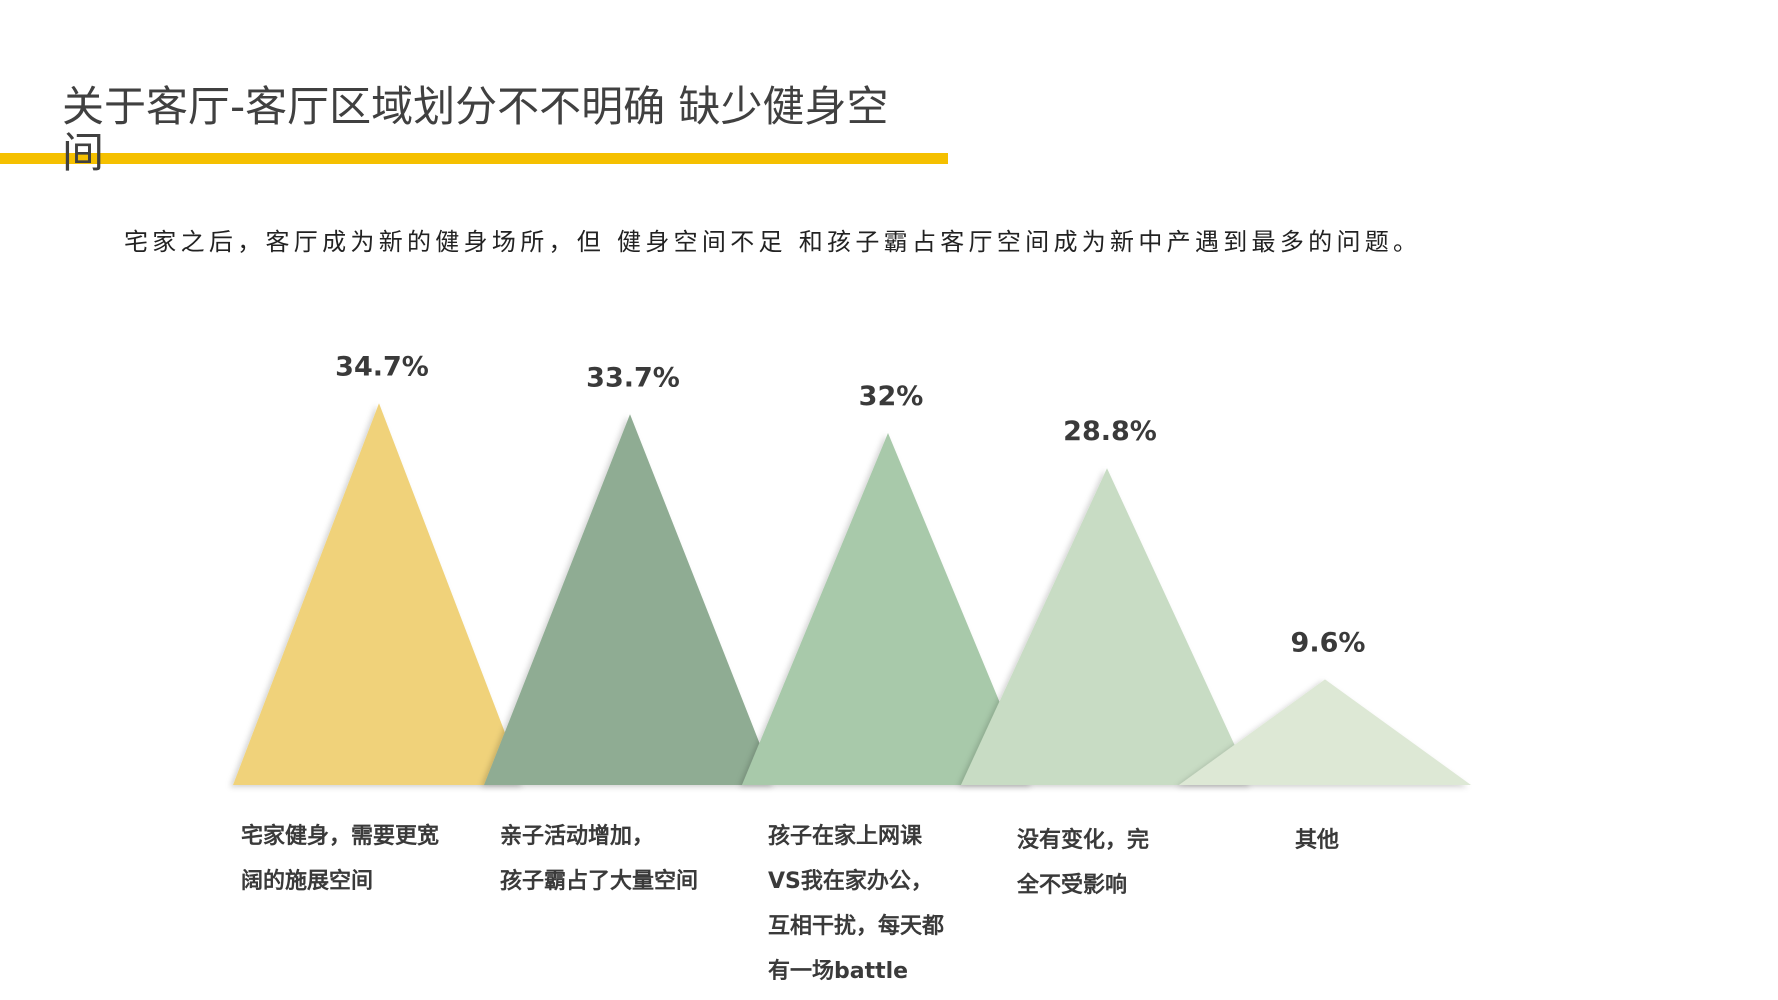  I want to click on accent-bar, so click(474, 158).